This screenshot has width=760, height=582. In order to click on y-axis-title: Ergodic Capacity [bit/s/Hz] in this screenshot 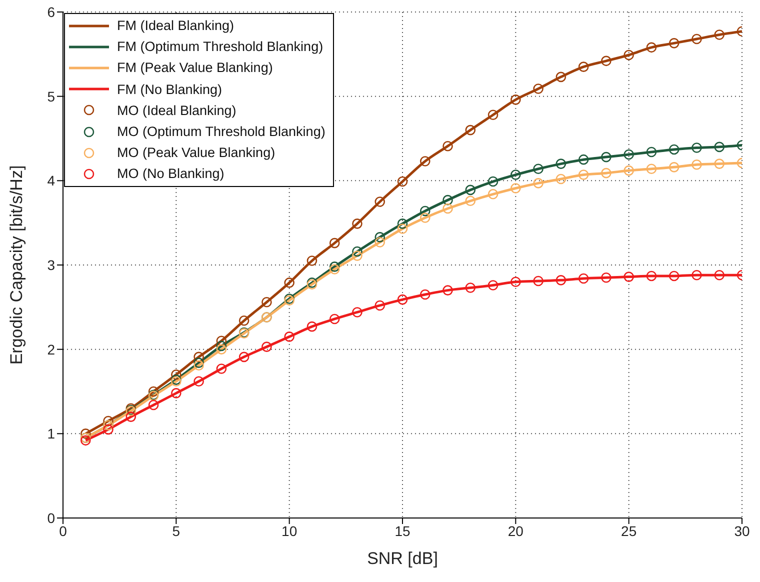, I will do `click(16, 265)`.